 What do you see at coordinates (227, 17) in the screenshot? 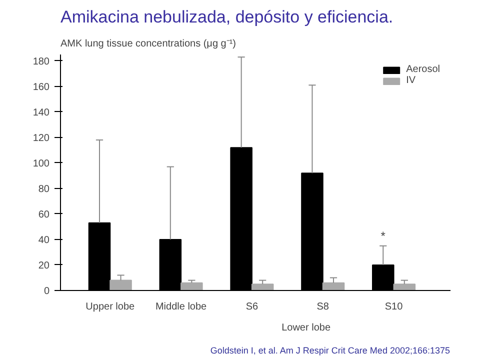
I see `chart-title: Amikacina nebulizada, depósito y eficiencia.` at bounding box center [227, 17].